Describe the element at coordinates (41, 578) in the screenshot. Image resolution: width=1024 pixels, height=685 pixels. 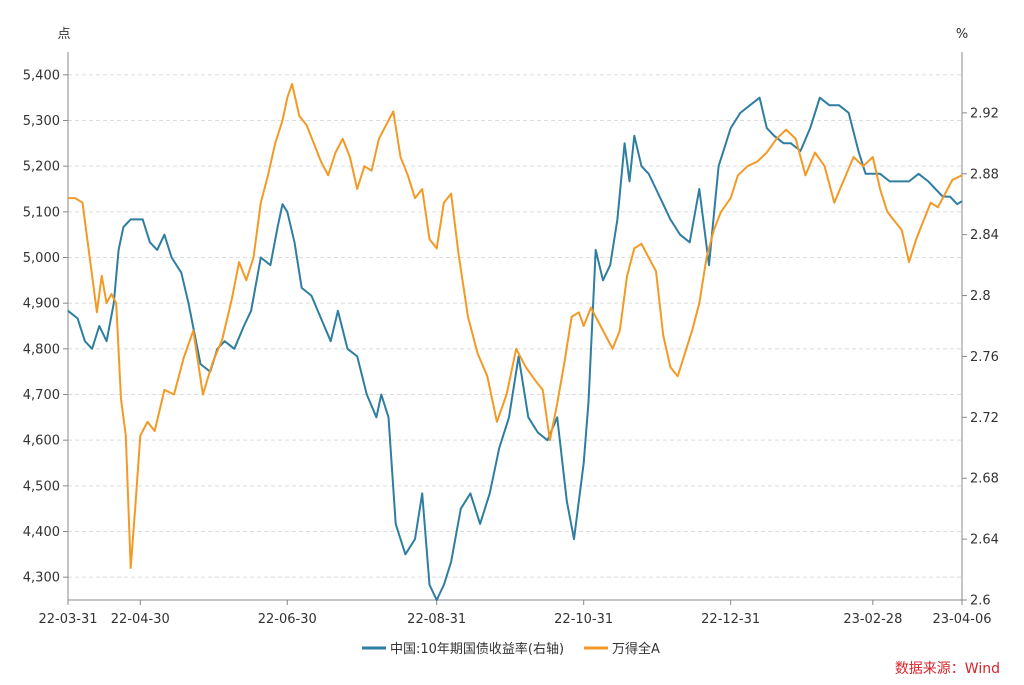
I see `left-tick-label: 4,300` at that location.